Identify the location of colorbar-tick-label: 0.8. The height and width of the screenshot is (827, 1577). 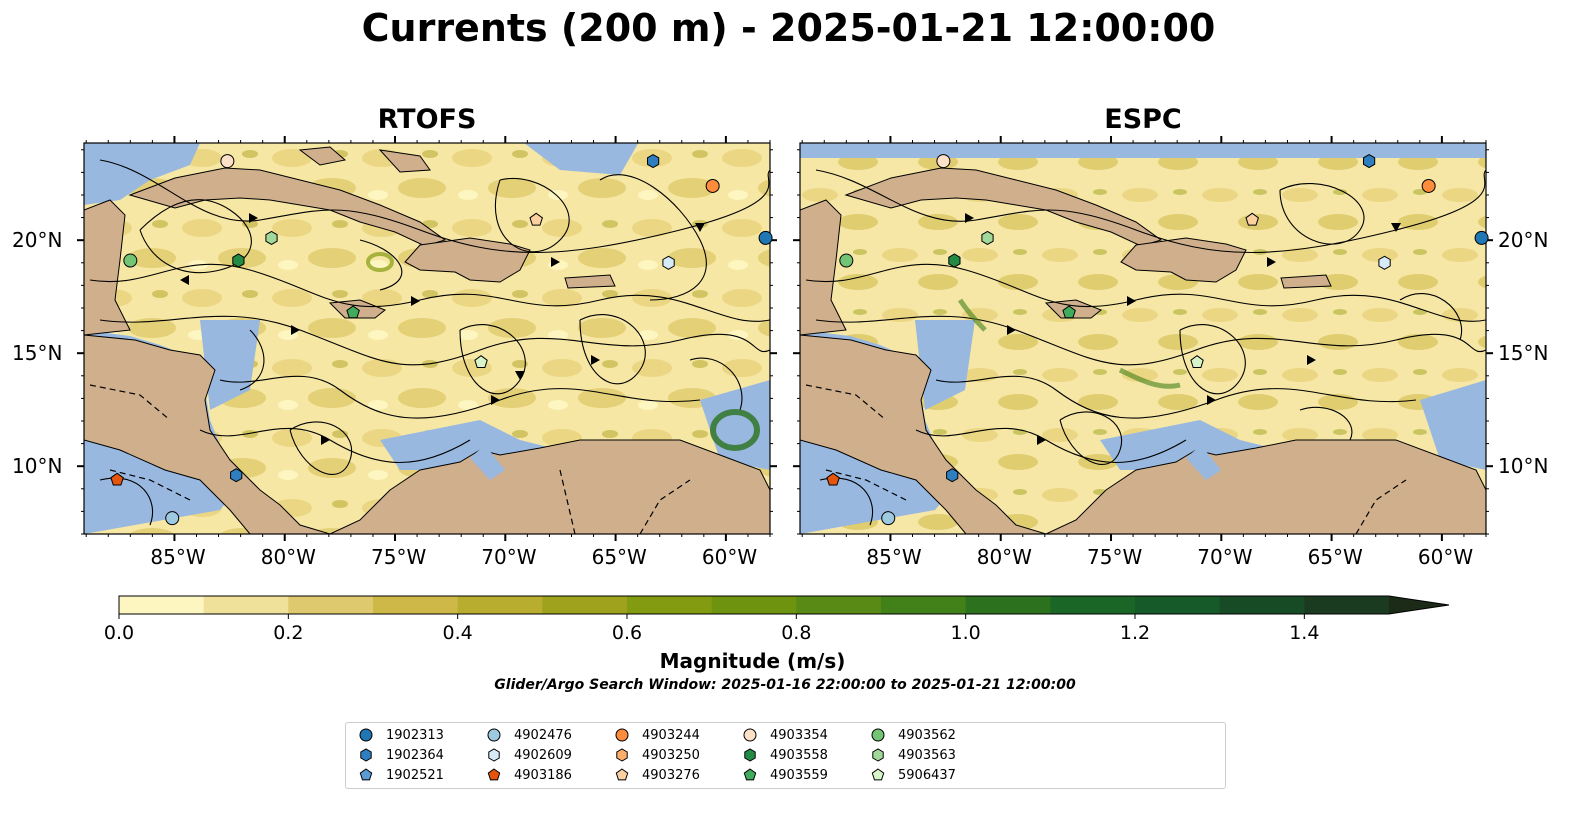
(796, 633).